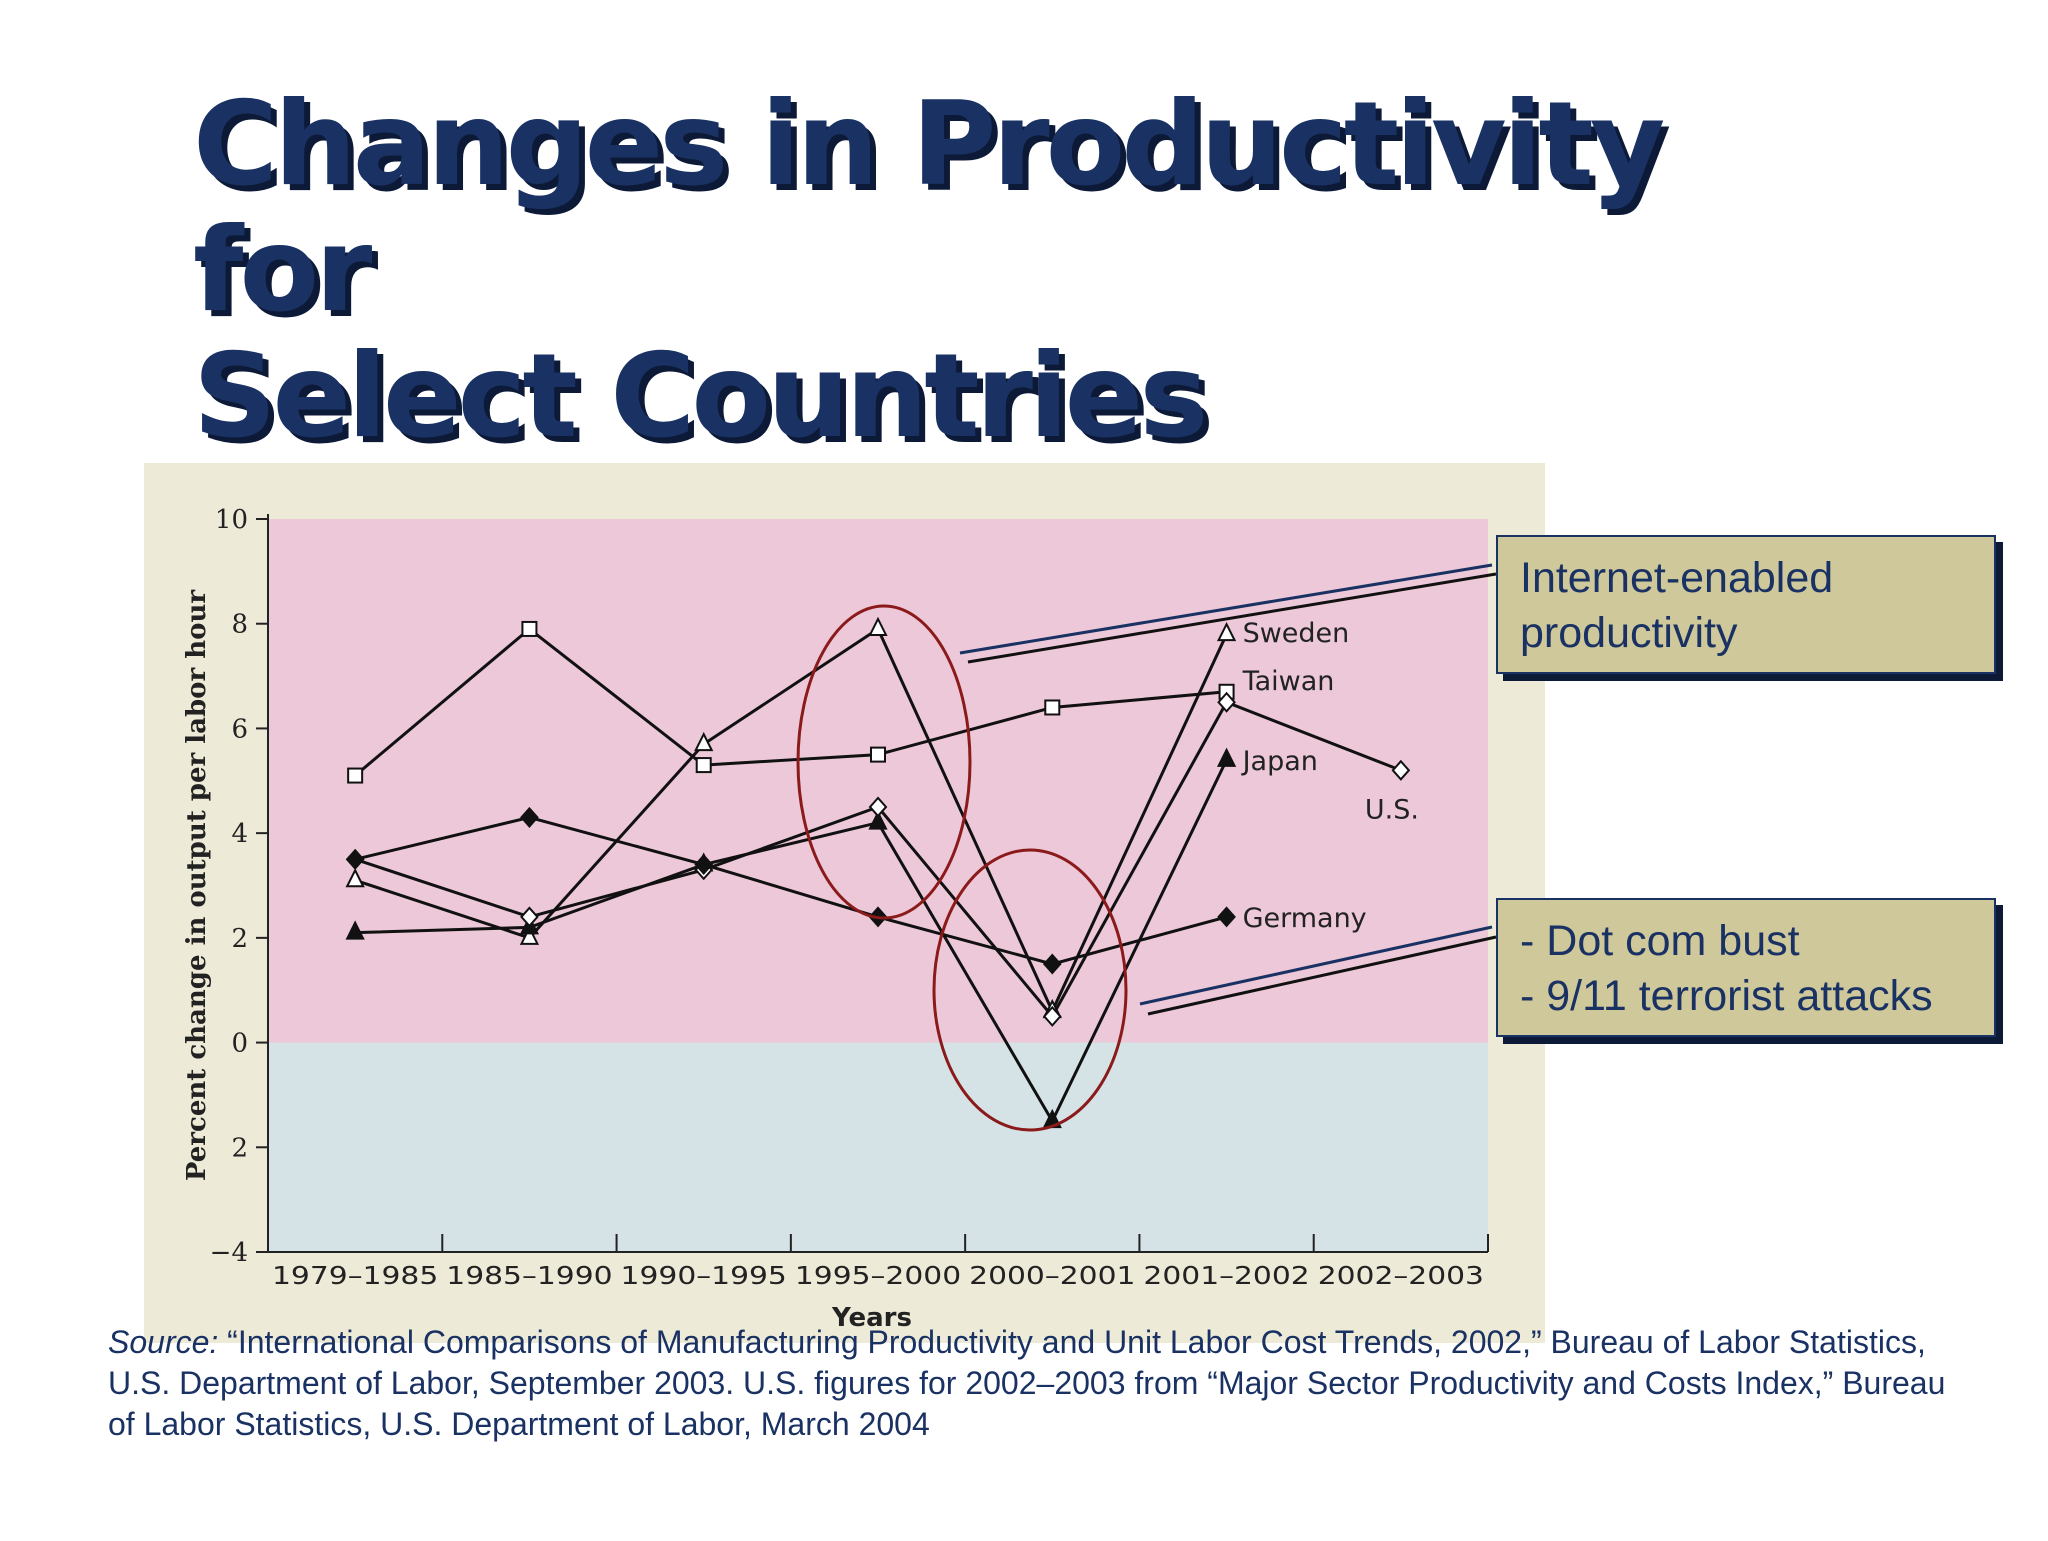  Describe the element at coordinates (1232, 618) in the screenshot. I see `internet-pointer-line-b` at that location.